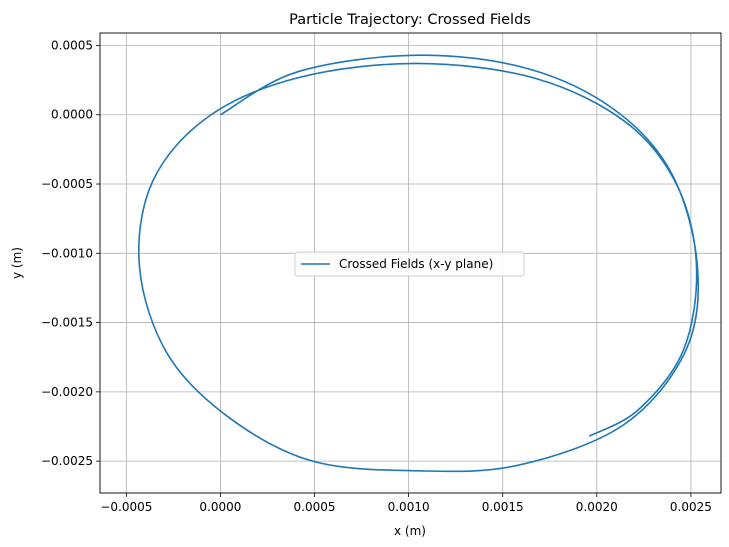 The width and height of the screenshot is (729, 547). I want to click on x-tick-label: 0.0000, so click(220, 507).